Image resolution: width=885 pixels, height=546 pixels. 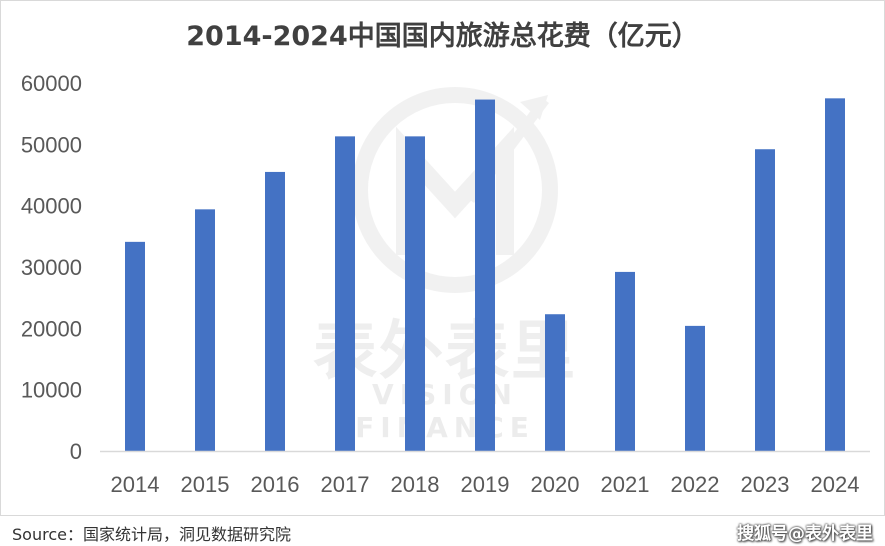 I want to click on y-tick-label: 10000, so click(x=51, y=390).